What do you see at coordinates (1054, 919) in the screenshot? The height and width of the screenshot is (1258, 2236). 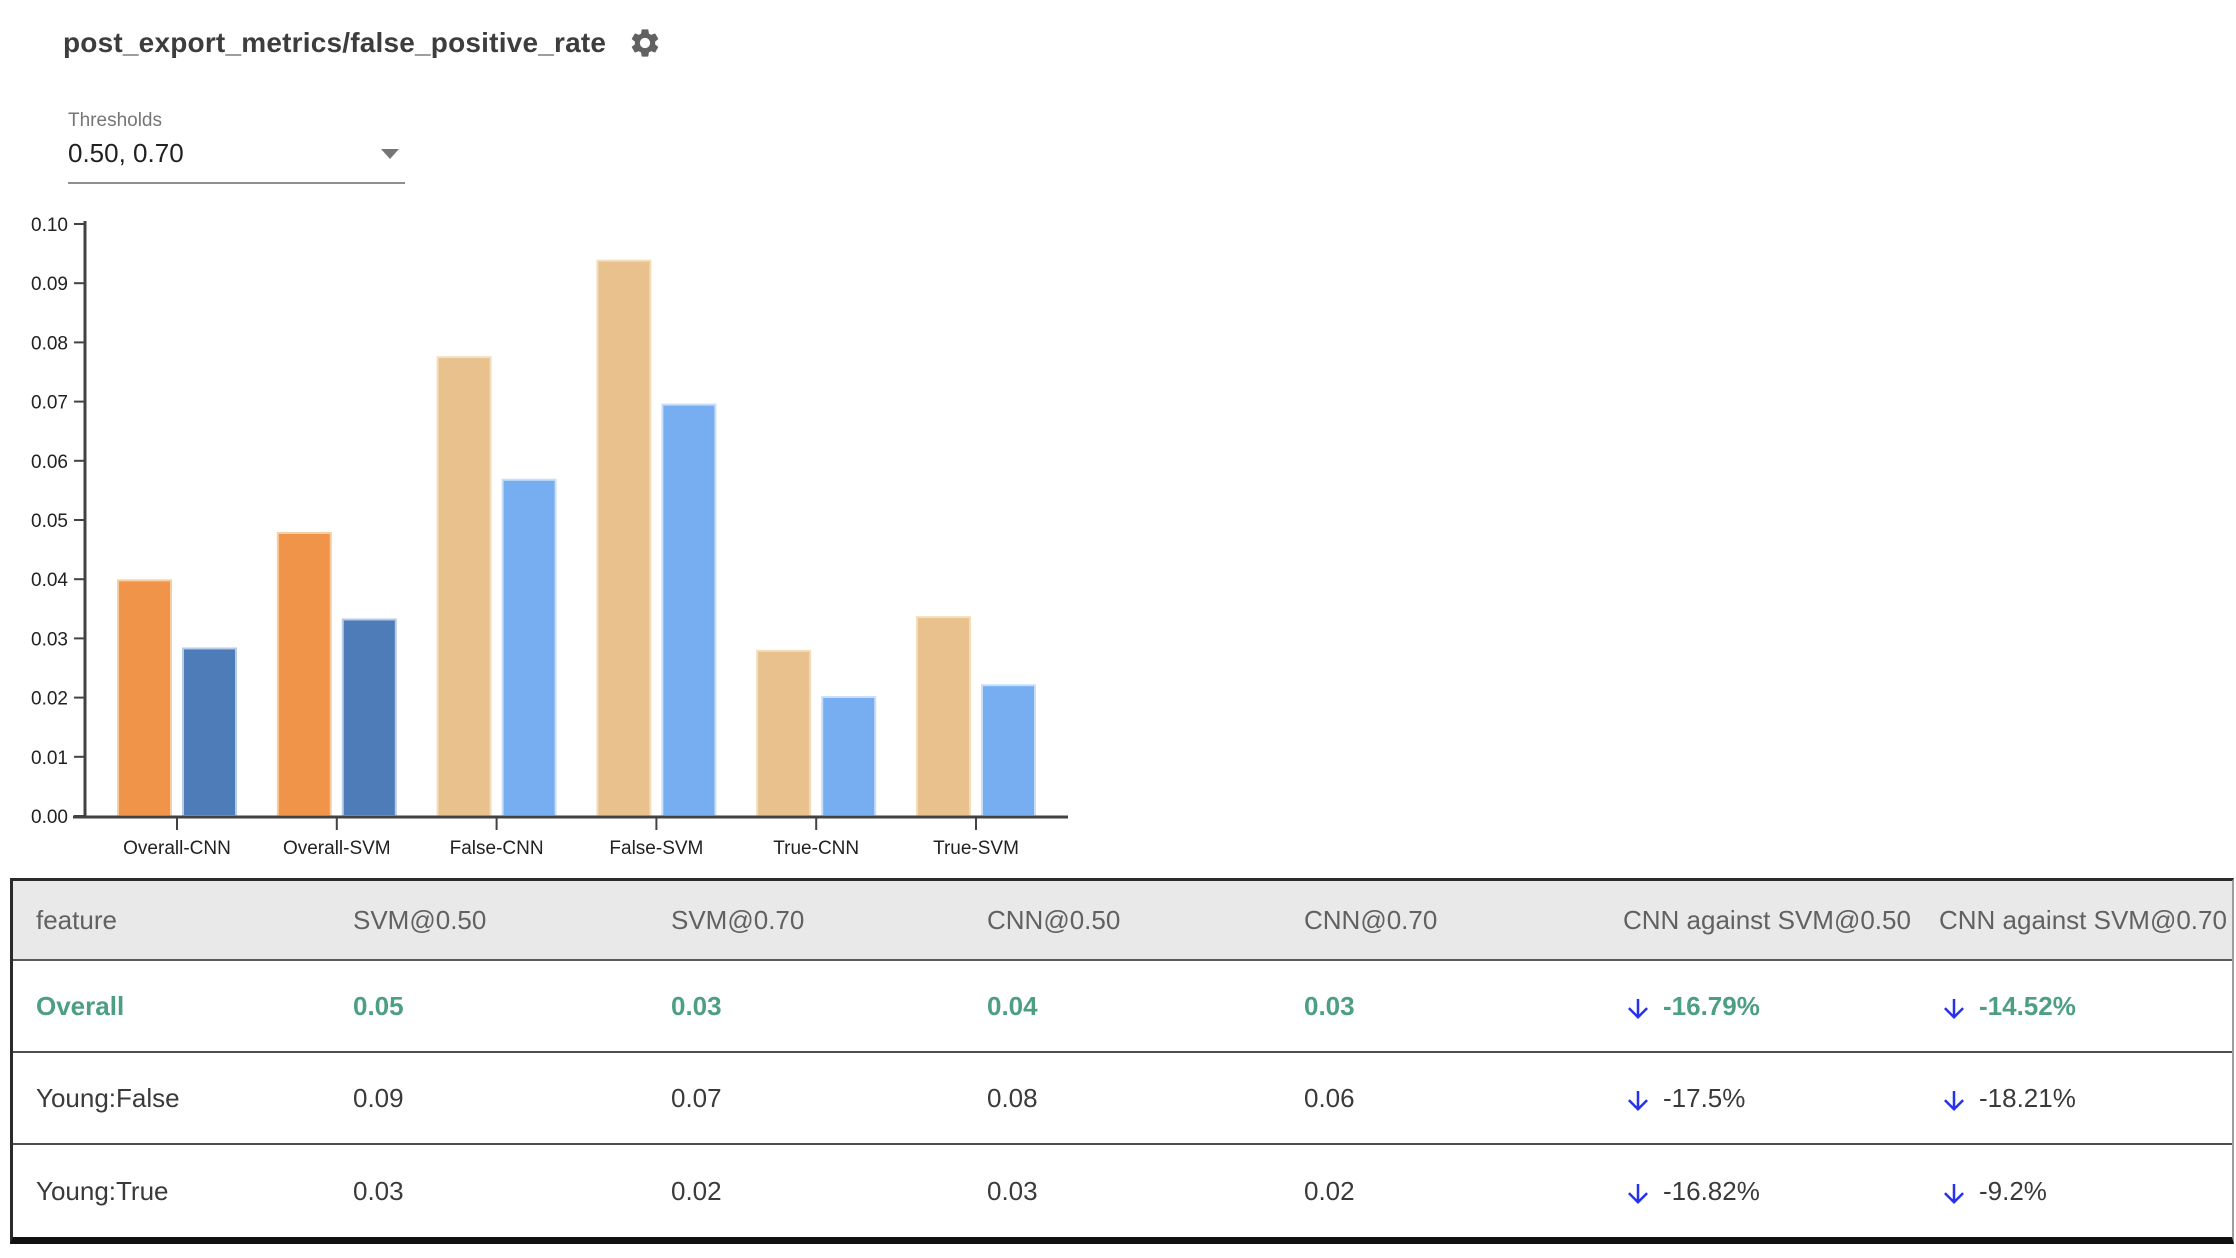 I see `col-header-cnn050: CNN@0.50` at bounding box center [1054, 919].